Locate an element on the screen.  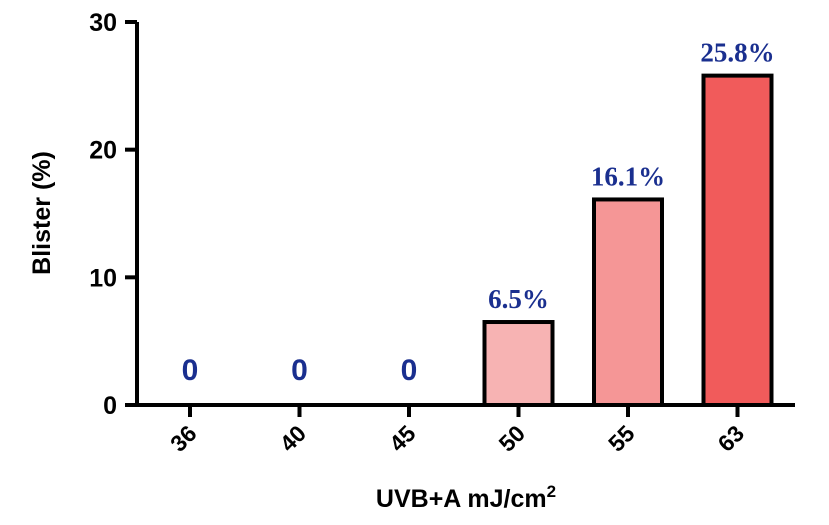
x-tick-label: 36 is located at coordinates (183, 438).